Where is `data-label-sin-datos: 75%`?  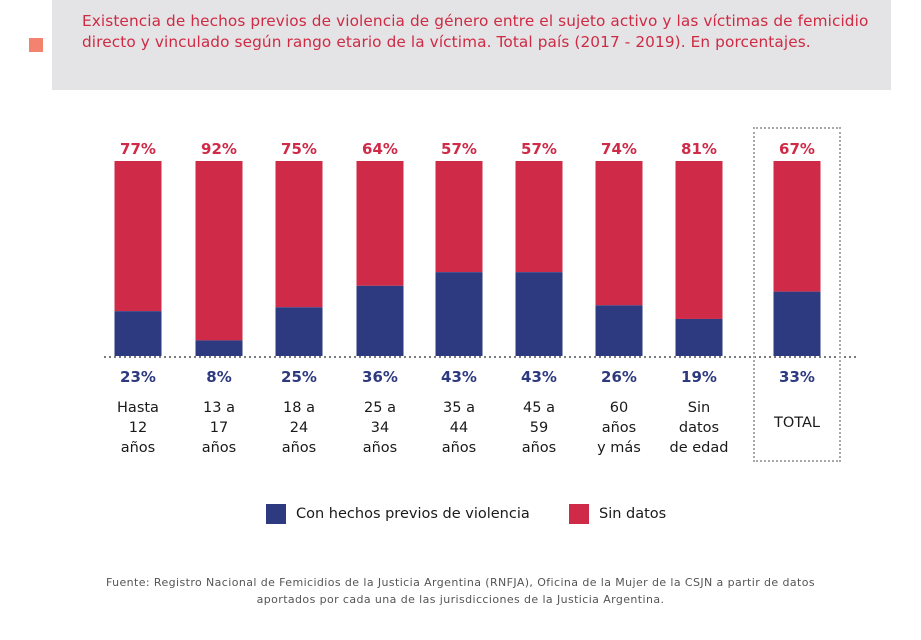
data-label-sin-datos: 75% is located at coordinates (299, 149).